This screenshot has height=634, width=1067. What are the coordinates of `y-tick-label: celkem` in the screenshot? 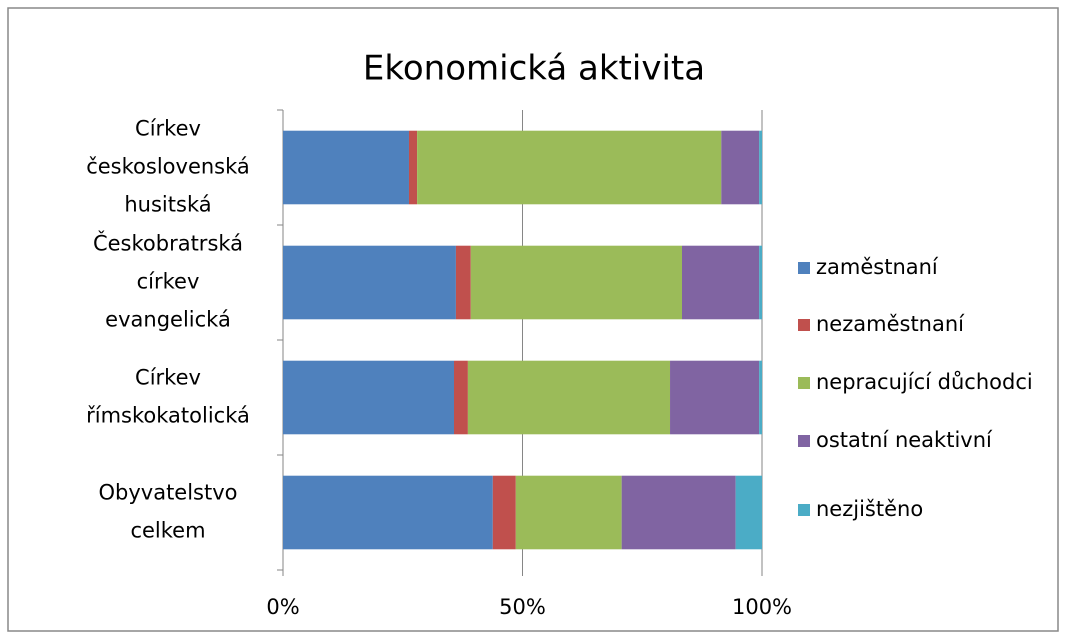 It's located at (167, 531).